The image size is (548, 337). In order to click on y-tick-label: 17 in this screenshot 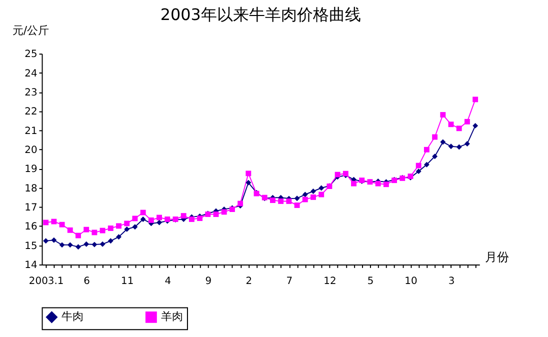, I will do `click(31, 208)`.